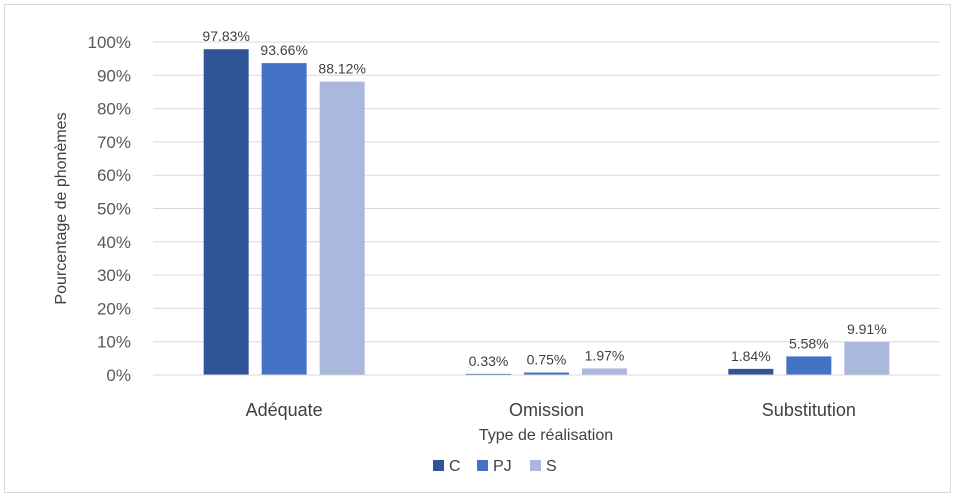  What do you see at coordinates (809, 343) in the screenshot?
I see `data-label: 5.58%` at bounding box center [809, 343].